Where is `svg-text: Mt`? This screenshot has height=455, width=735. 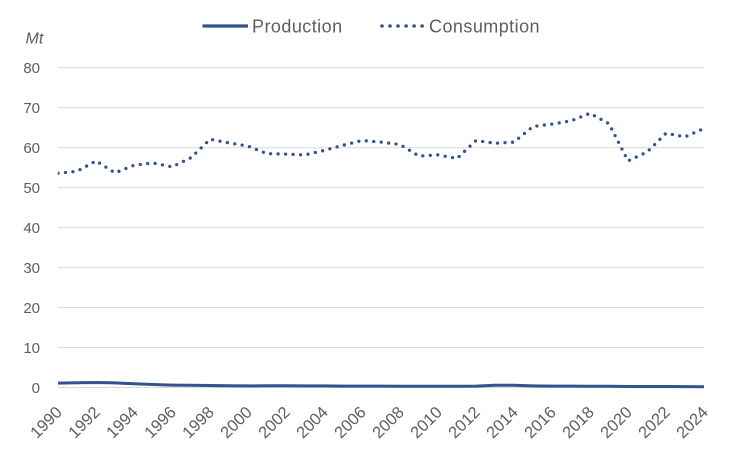
svg-text: Mt is located at coordinates (35, 39).